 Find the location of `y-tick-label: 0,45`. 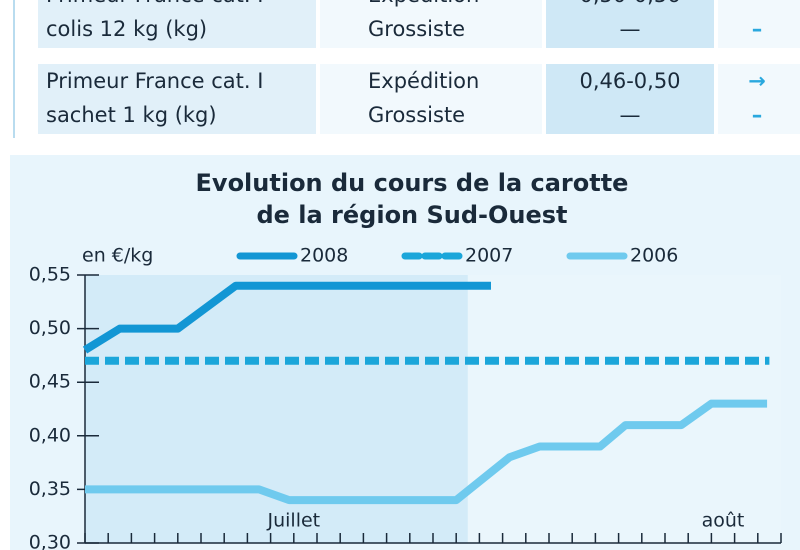

y-tick-label: 0,45 is located at coordinates (50, 382).